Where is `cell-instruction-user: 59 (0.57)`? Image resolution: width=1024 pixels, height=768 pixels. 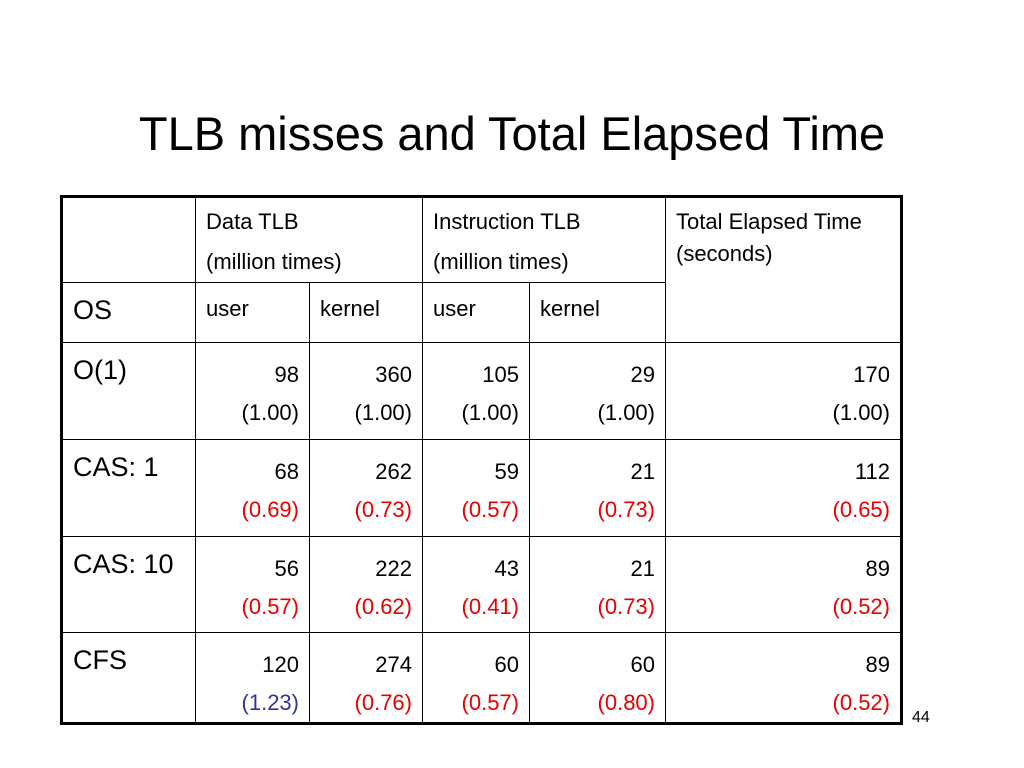
cell-instruction-user: 59 (0.57) is located at coordinates (476, 488).